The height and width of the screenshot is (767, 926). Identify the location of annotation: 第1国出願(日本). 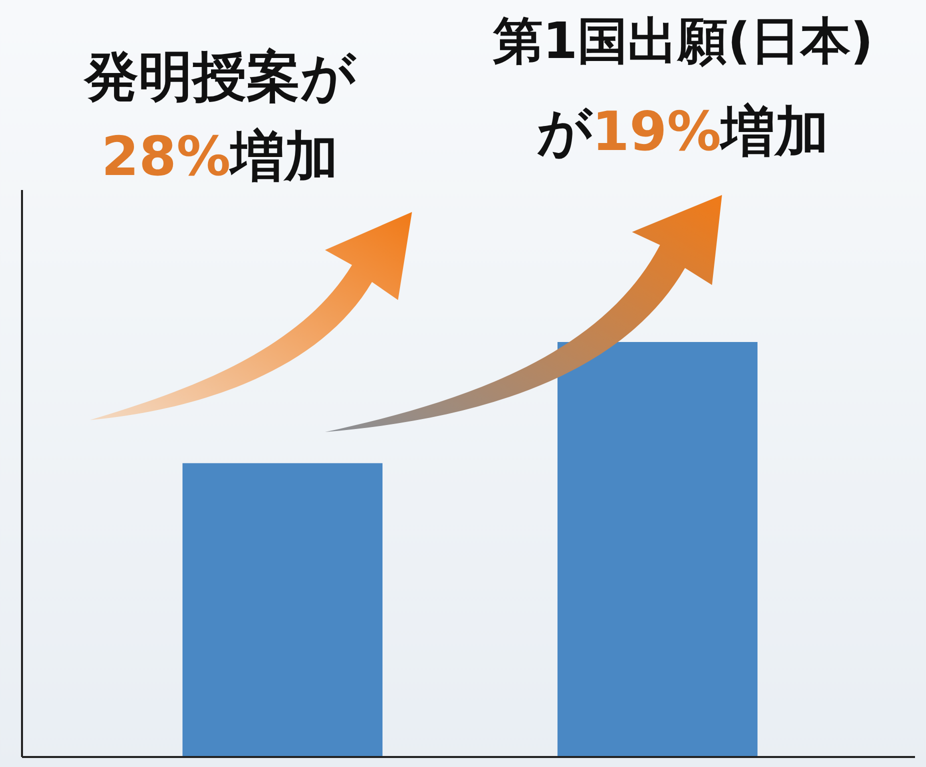
(683, 41).